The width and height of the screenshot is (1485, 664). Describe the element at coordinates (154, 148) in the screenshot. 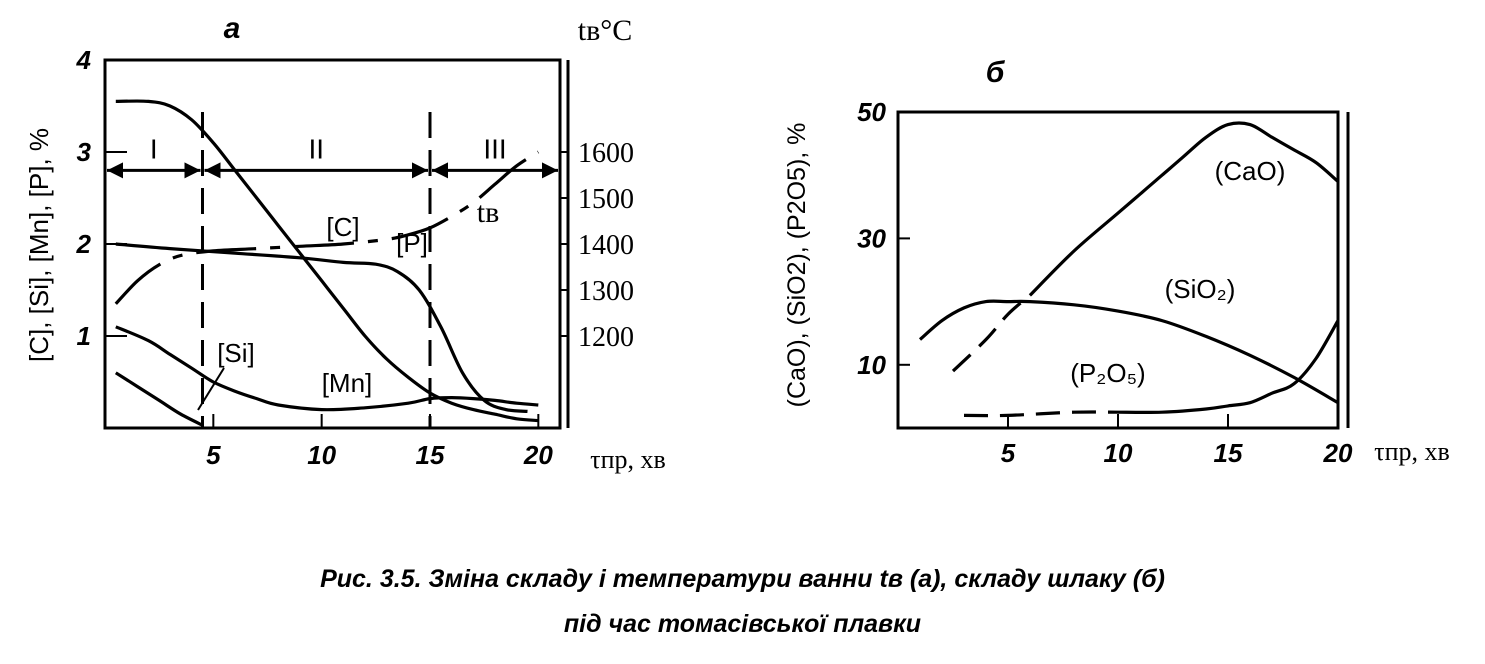

I see `period-label: I` at that location.